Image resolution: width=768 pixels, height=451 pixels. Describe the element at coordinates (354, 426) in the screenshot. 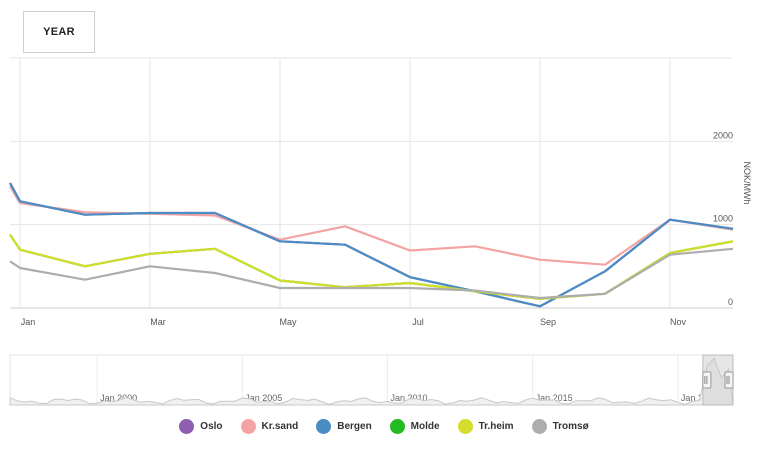

I see `legend-label: Bergen` at that location.